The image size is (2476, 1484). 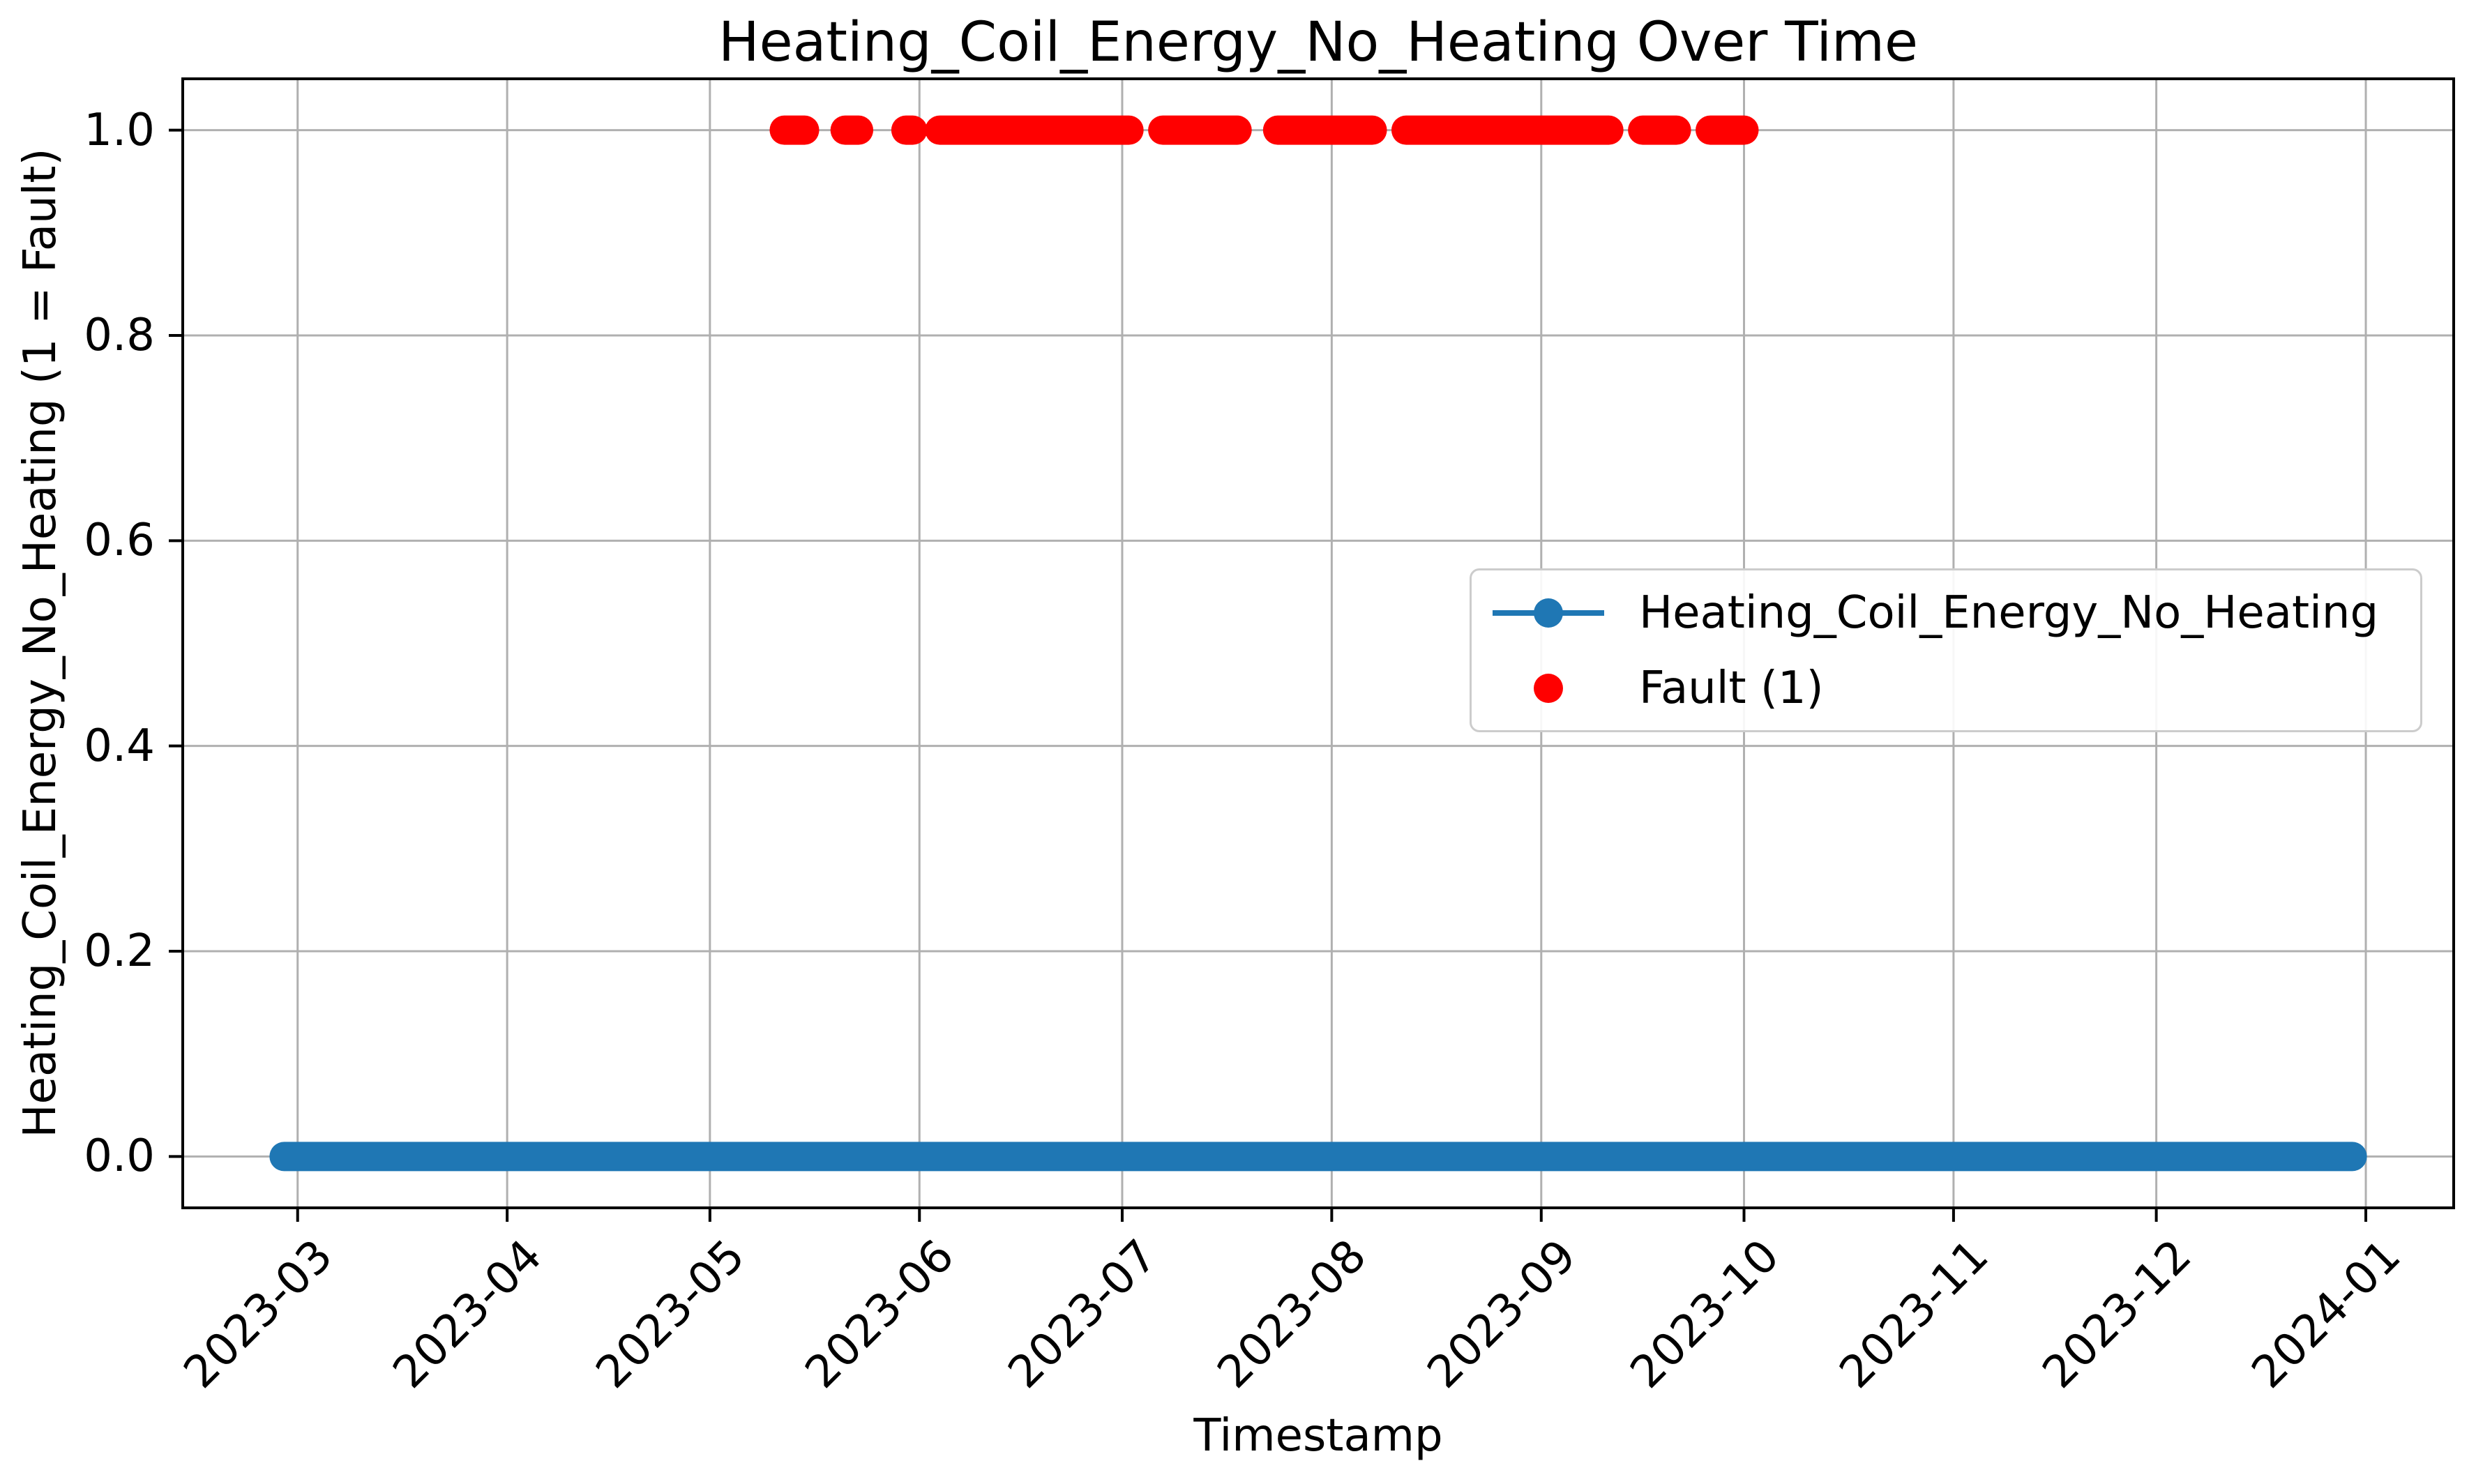 I want to click on legend-entry-fault: Fault (1), so click(x=1946, y=688).